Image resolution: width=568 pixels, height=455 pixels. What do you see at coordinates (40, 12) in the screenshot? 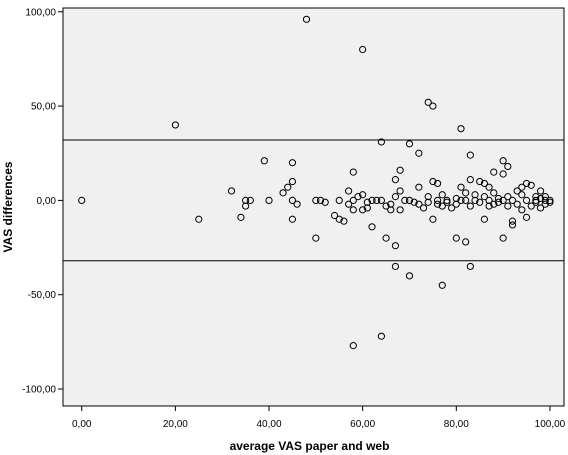
I see `y-tick-label: 100,00` at bounding box center [40, 12].